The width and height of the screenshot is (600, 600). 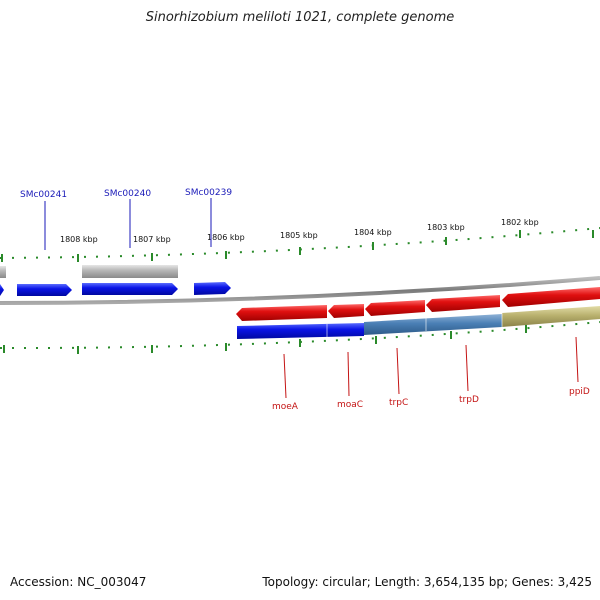 I want to click on genome-backbone, so click(x=300, y=290).